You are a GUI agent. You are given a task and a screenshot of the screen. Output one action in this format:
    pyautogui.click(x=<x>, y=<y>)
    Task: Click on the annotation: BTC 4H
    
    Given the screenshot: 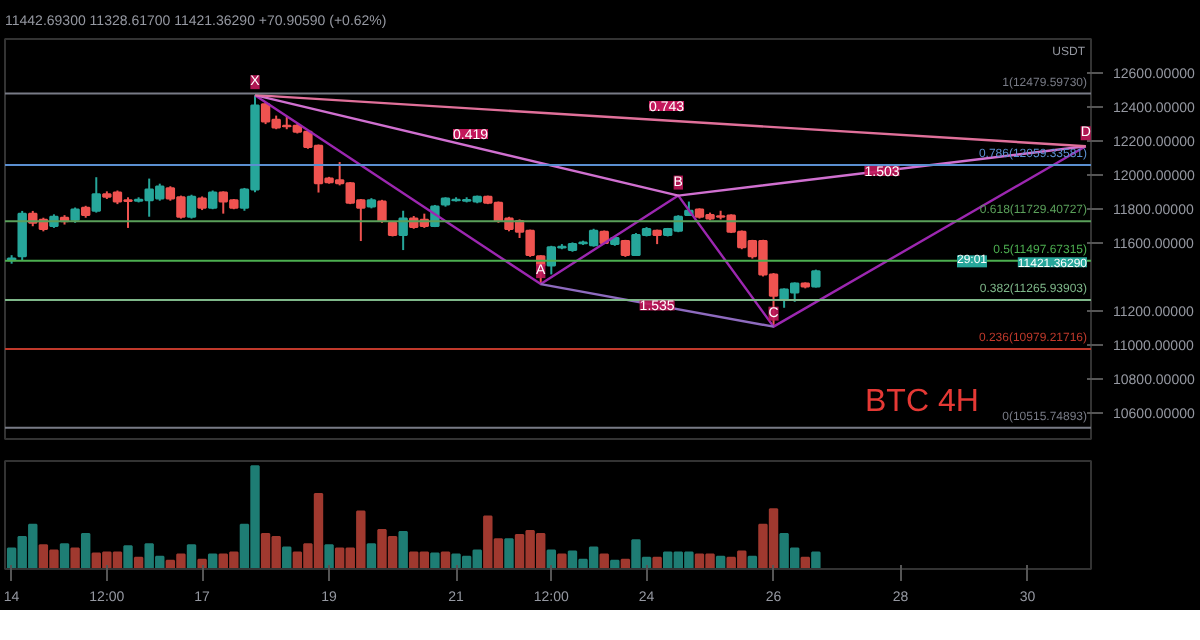 What is the action you would take?
    pyautogui.click(x=922, y=402)
    